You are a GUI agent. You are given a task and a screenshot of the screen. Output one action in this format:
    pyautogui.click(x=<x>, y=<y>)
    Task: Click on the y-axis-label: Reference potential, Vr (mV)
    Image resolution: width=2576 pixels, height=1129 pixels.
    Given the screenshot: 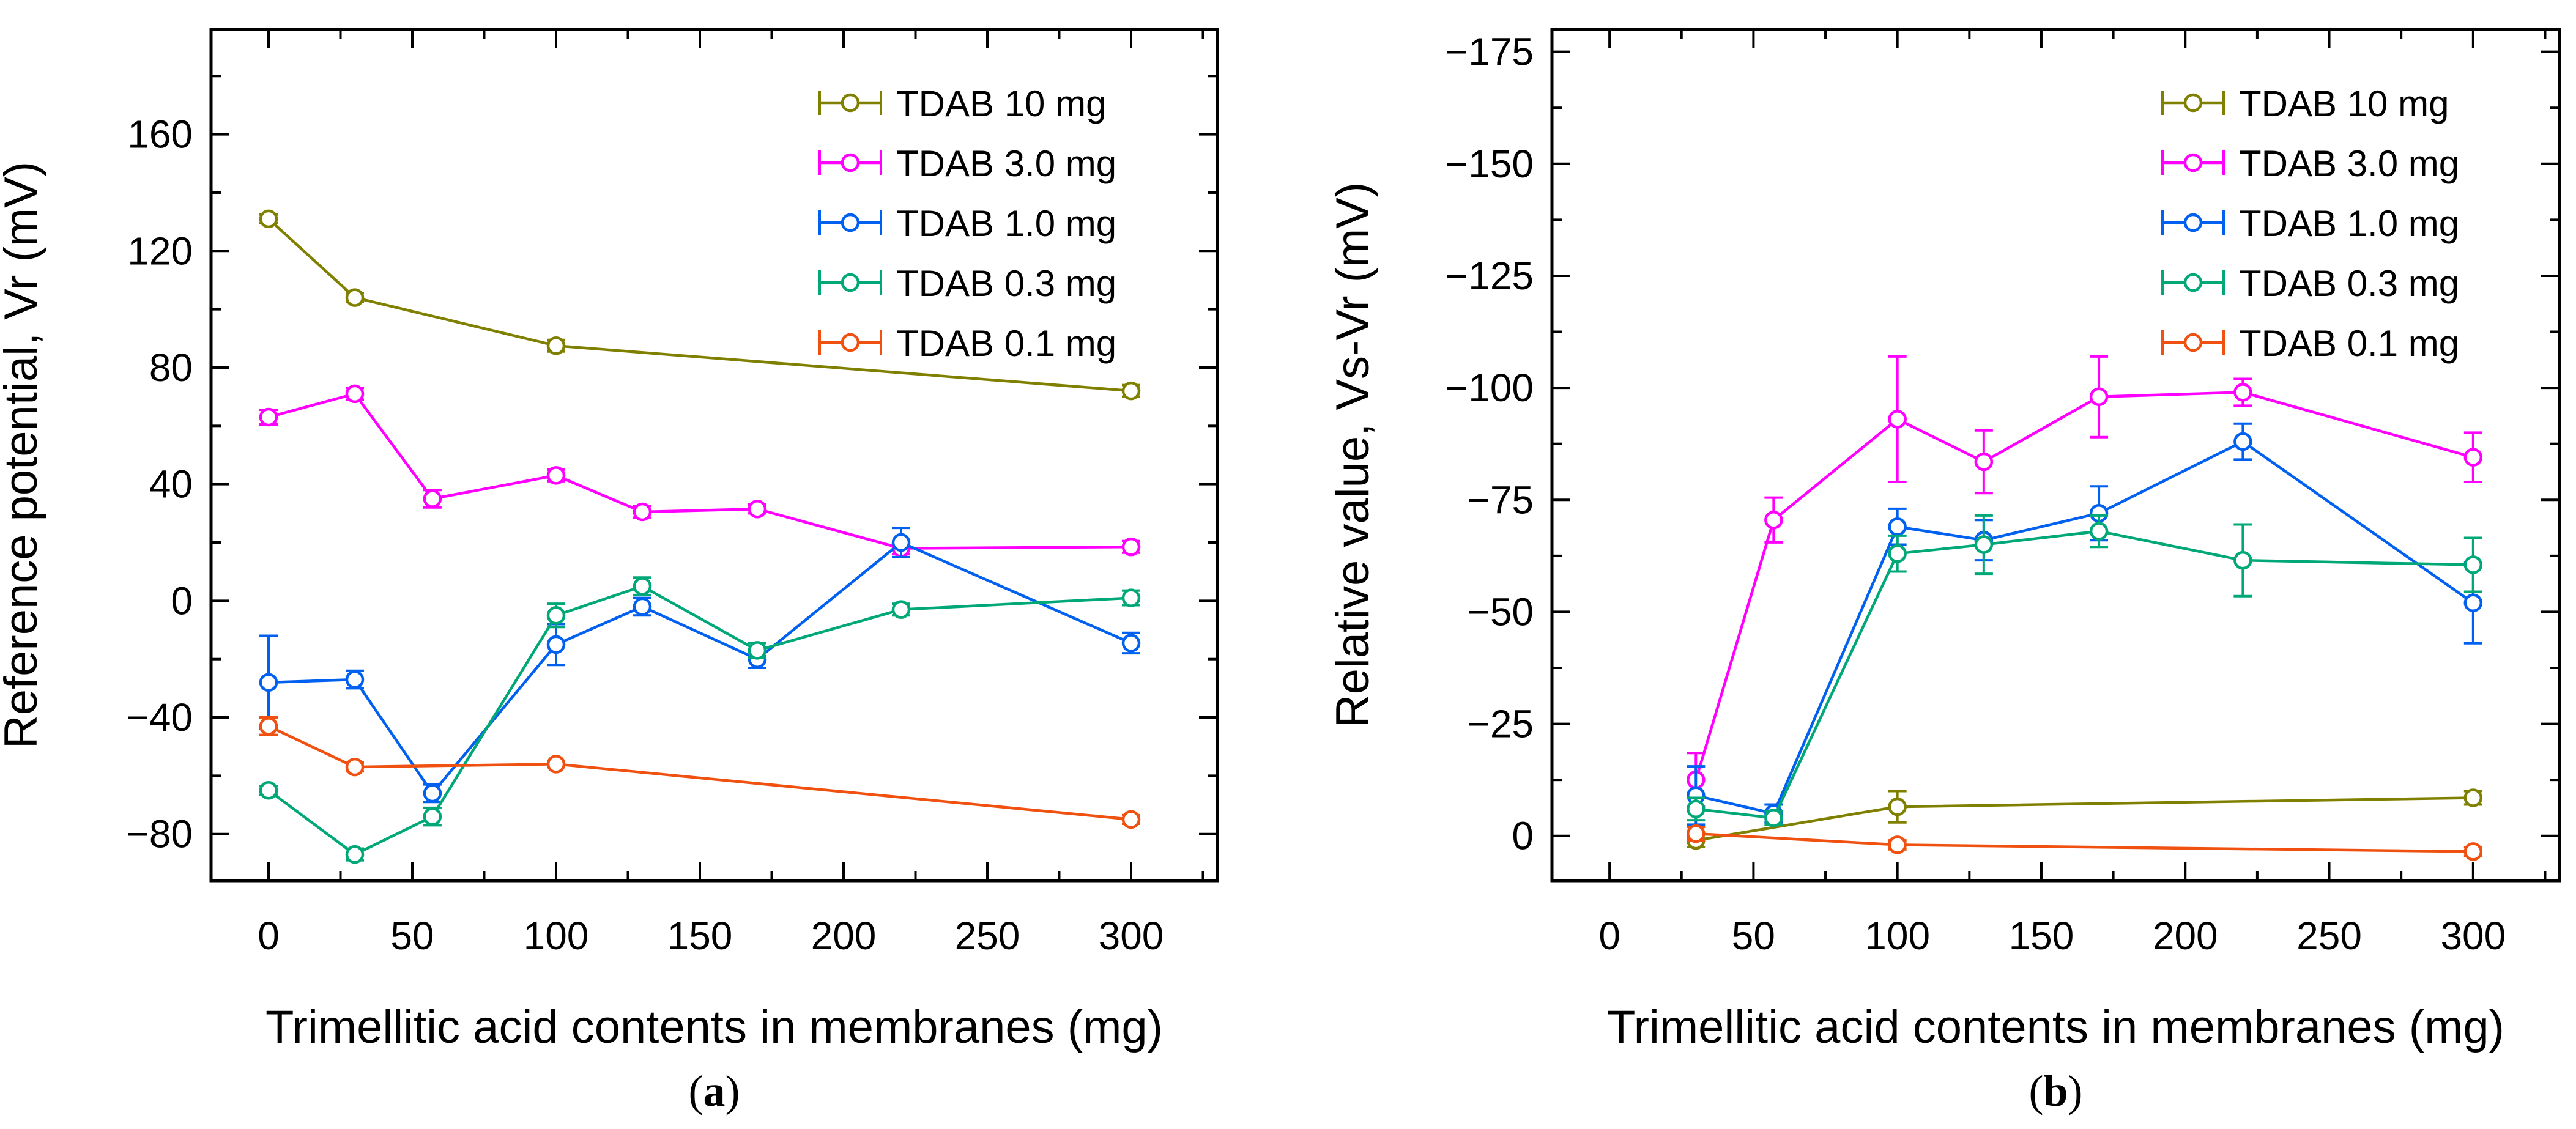 What is the action you would take?
    pyautogui.click(x=23, y=455)
    